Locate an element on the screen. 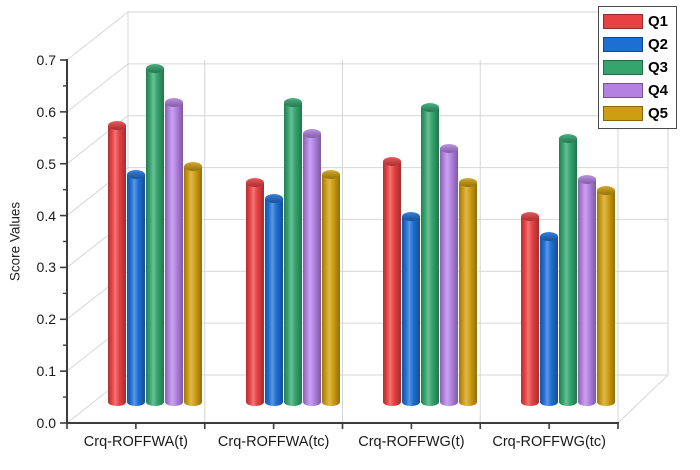 The image size is (700, 470). bar-cap-q4-cat2 is located at coordinates (311, 133).